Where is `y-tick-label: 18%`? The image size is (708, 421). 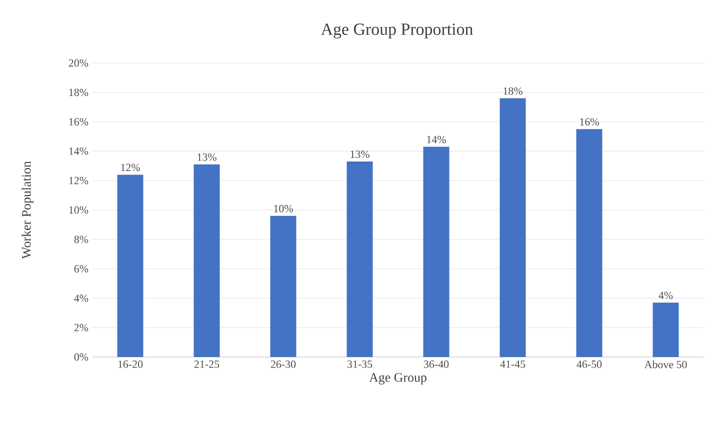 y-tick-label: 18% is located at coordinates (78, 92).